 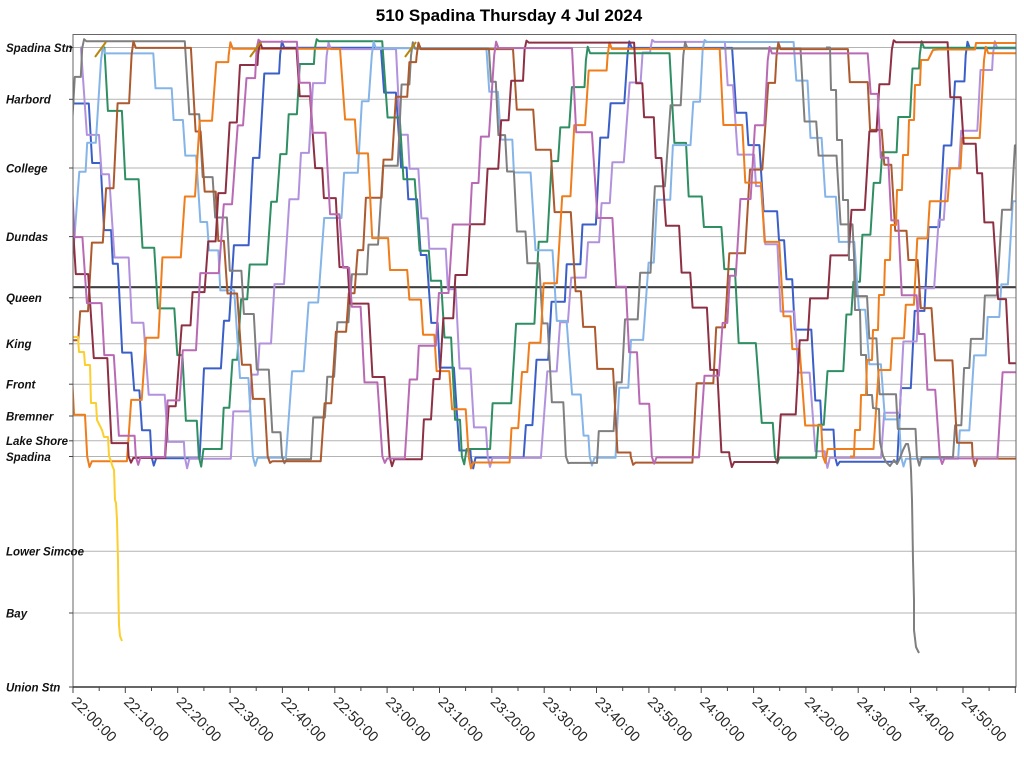 I want to click on svg-text: Front, so click(x=21, y=386).